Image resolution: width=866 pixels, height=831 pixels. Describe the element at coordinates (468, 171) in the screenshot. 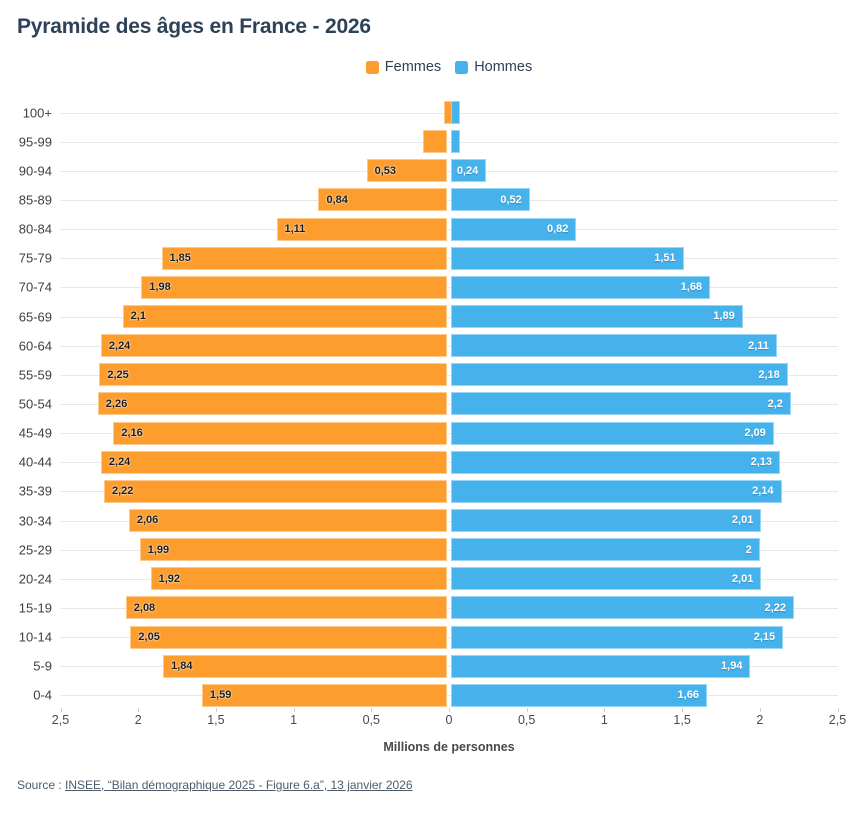

I see `bar-hommes: 0,24` at that location.